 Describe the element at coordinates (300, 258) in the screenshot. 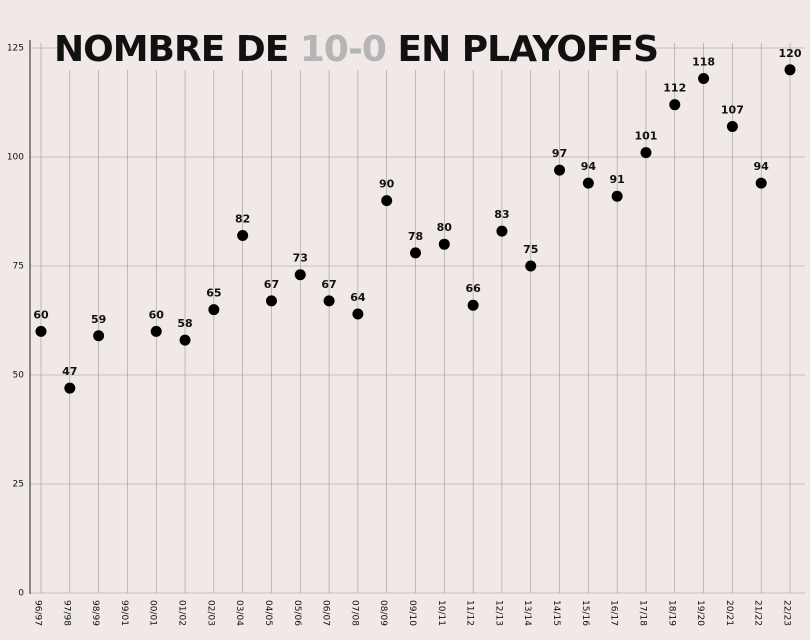

I see `value-label: 73` at that location.